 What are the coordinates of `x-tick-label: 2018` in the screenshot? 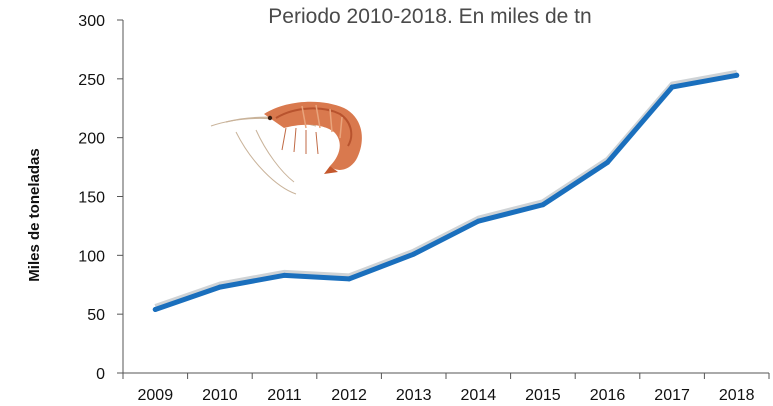 It's located at (737, 395).